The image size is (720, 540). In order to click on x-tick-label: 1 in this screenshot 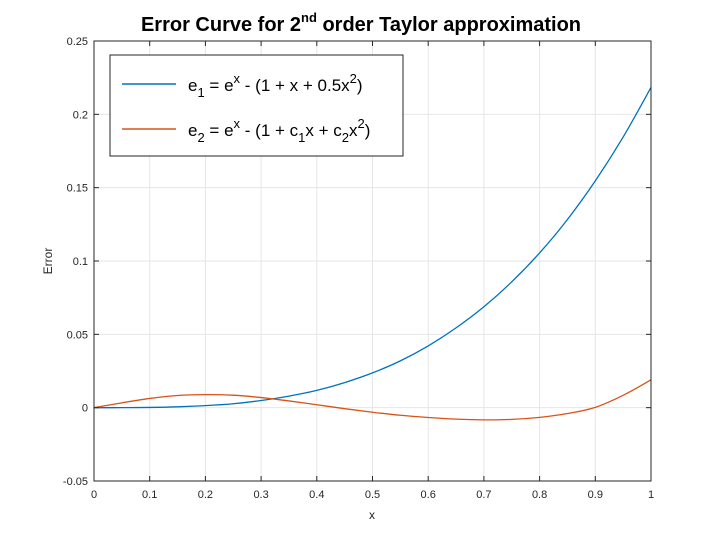, I will do `click(651, 495)`.